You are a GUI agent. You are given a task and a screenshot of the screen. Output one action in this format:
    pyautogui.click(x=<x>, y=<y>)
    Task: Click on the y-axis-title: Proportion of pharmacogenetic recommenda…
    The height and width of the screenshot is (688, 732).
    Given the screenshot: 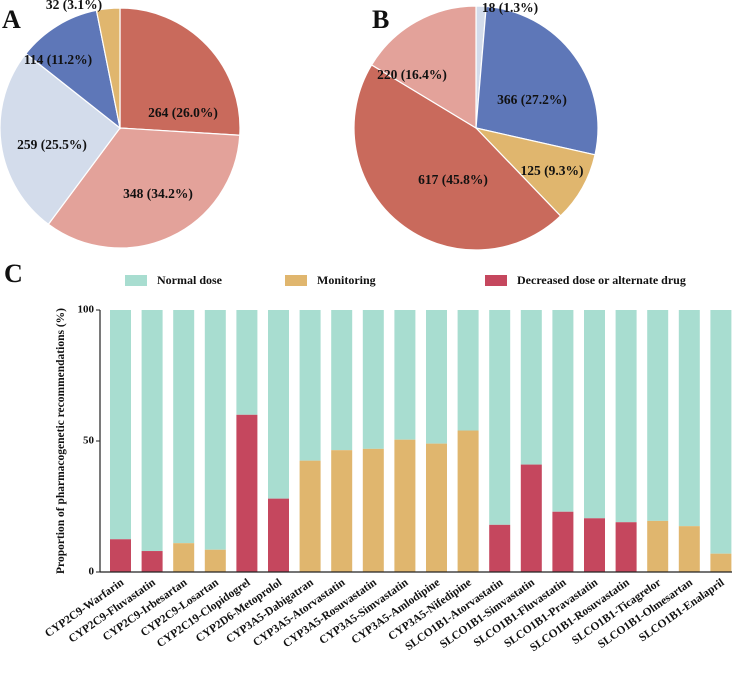 What is the action you would take?
    pyautogui.click(x=61, y=441)
    